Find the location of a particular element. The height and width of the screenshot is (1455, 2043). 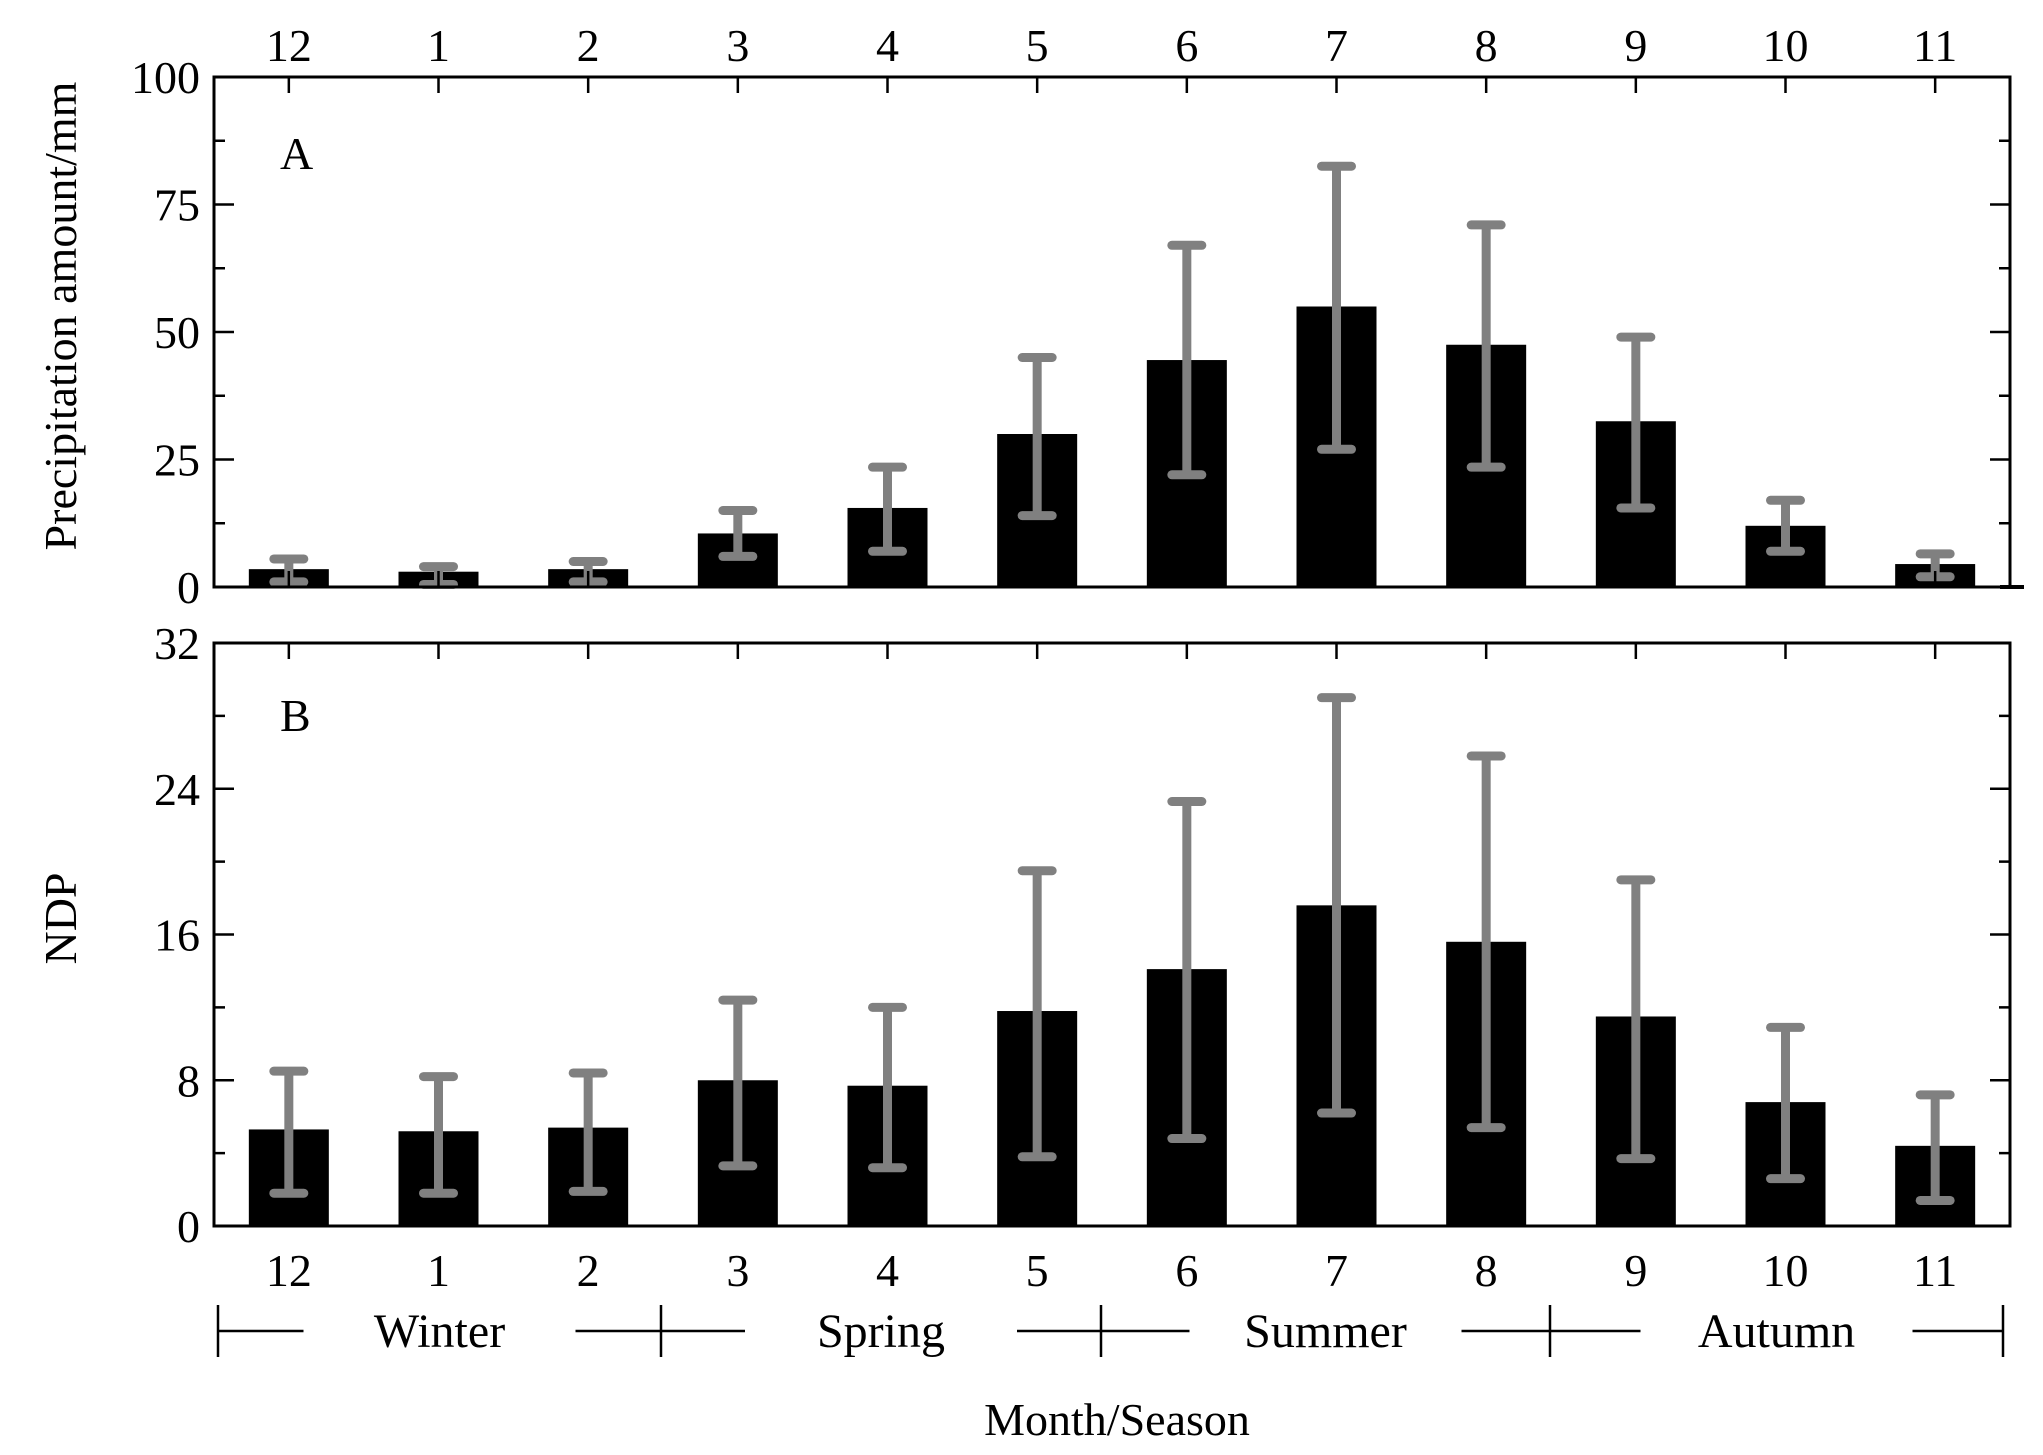

x-tick-label-bottom: 11 is located at coordinates (1935, 1270).